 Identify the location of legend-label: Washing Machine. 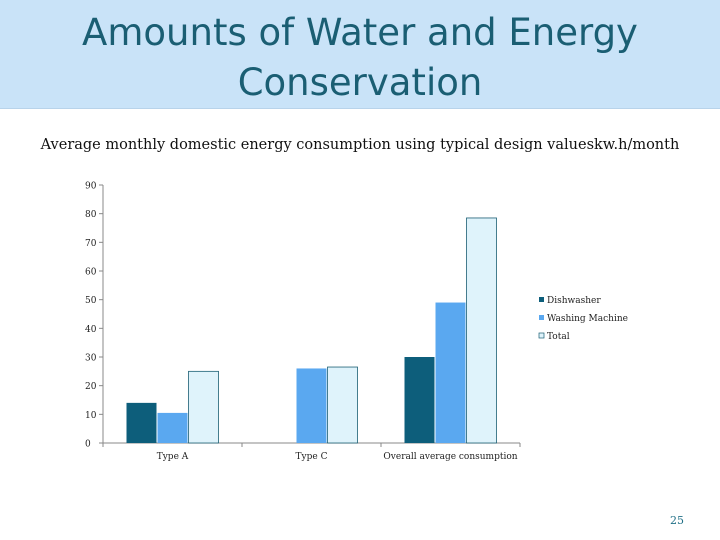
(587, 319).